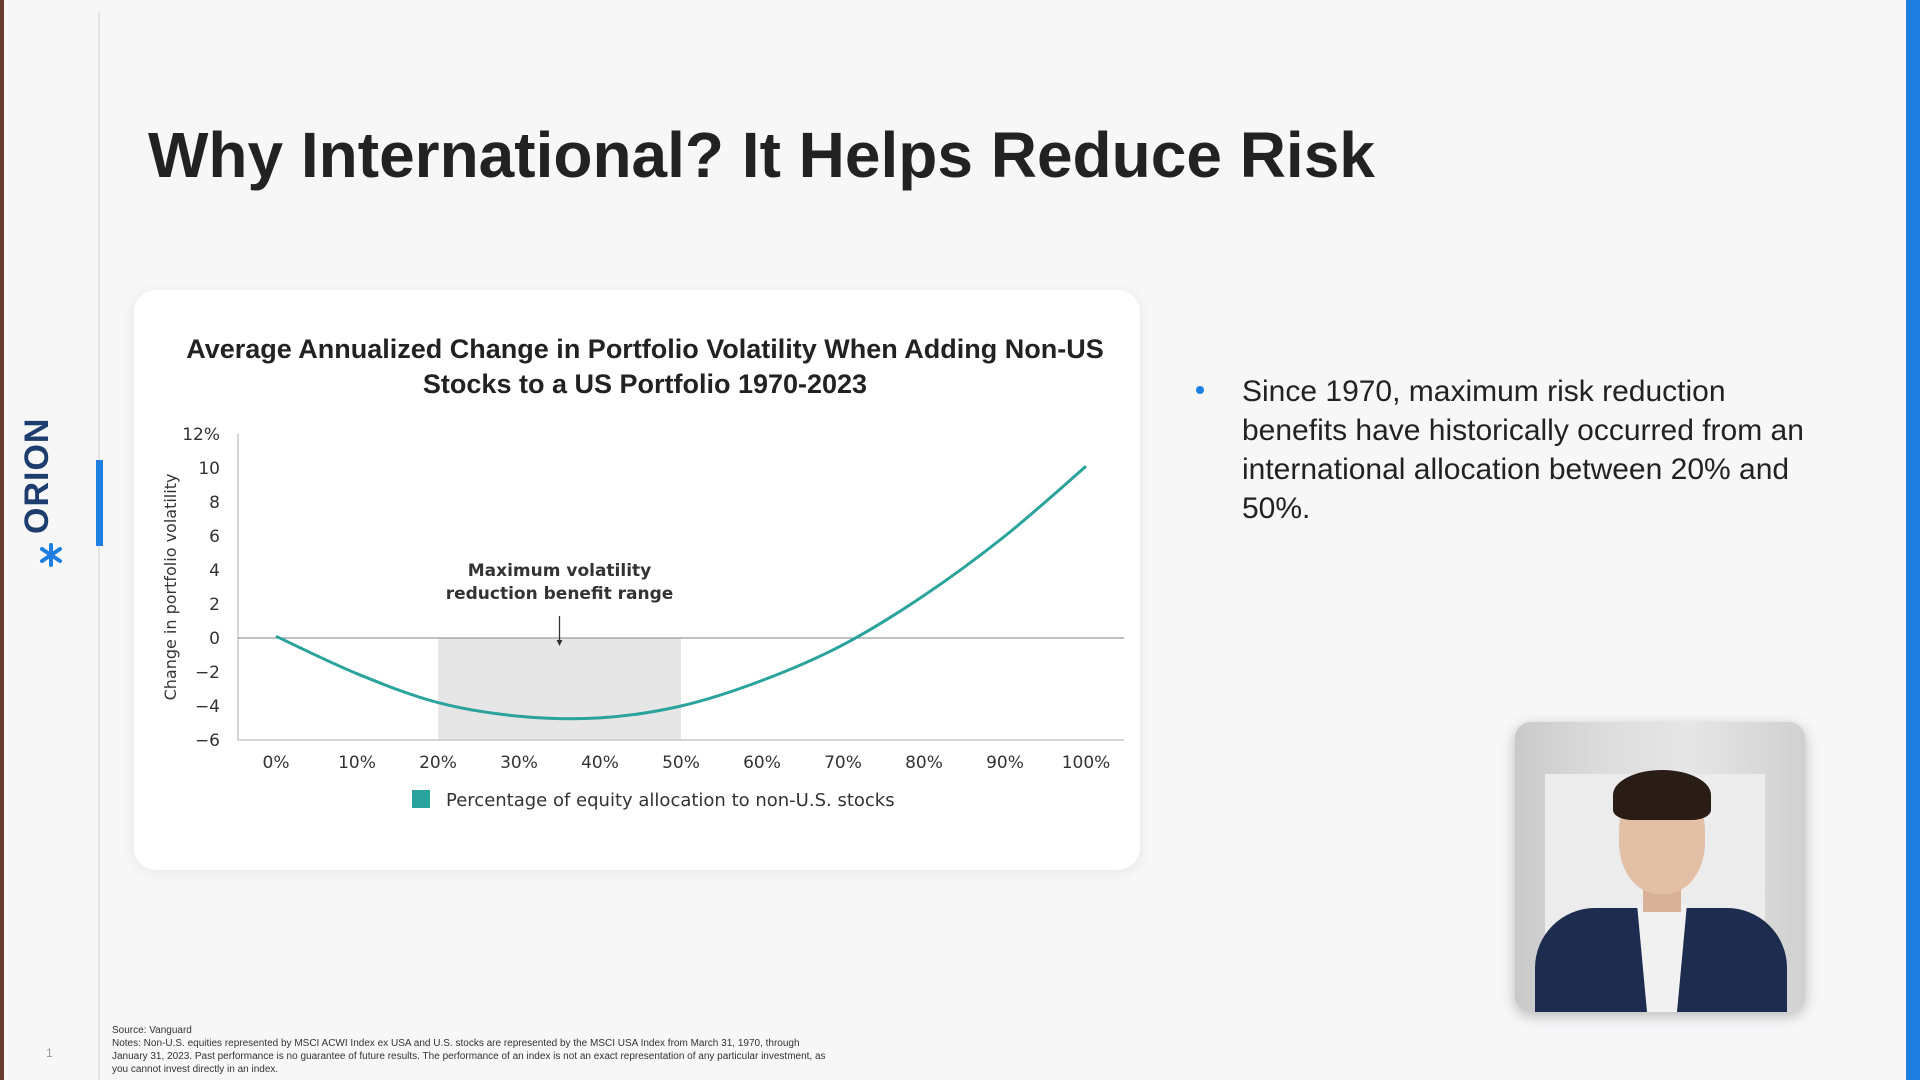 The height and width of the screenshot is (1080, 1920). I want to click on annotation-line-2: reduction benefit range, so click(560, 594).